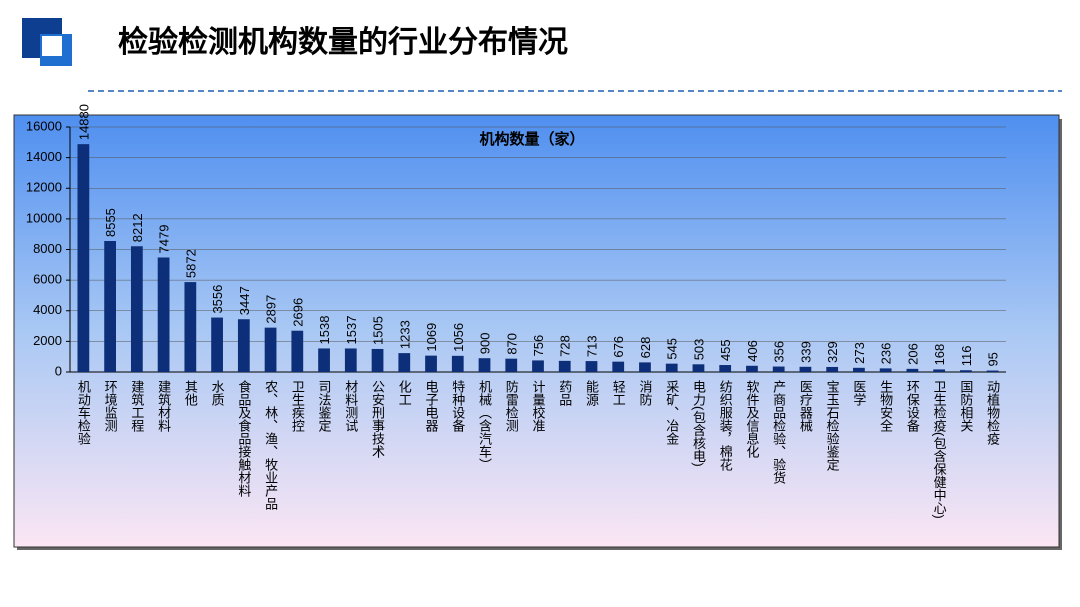  What do you see at coordinates (885, 406) in the screenshot?
I see `x-tick-label: 生物安全` at bounding box center [885, 406].